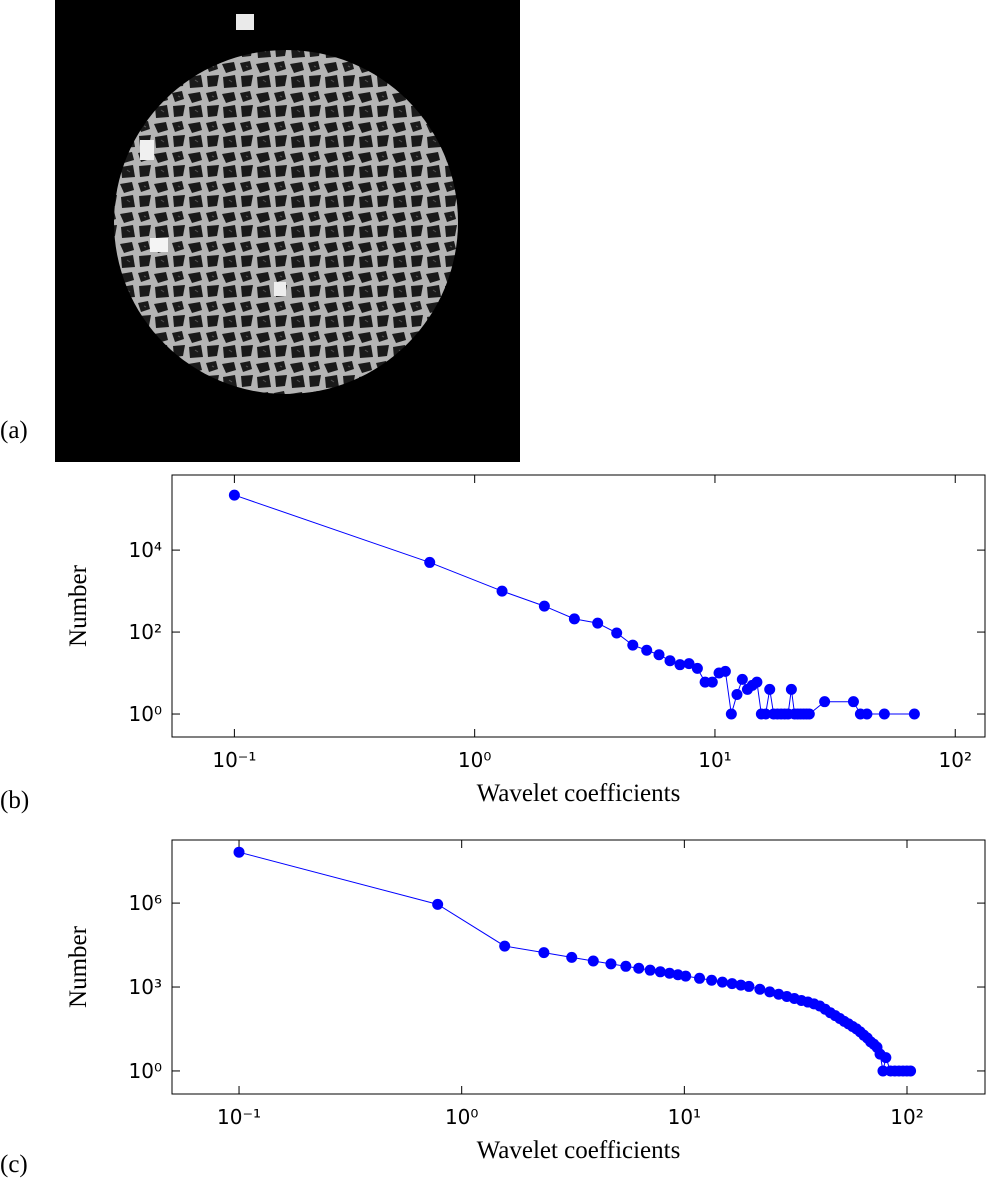 This screenshot has height=1187, width=993. Describe the element at coordinates (574, 604) in the screenshot. I see `series-line` at that location.